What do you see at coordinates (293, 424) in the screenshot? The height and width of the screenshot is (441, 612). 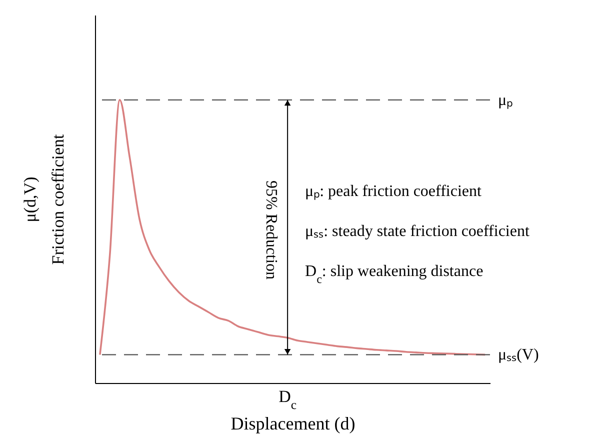 I see `x-axis-title: Displacement (d)` at bounding box center [293, 424].